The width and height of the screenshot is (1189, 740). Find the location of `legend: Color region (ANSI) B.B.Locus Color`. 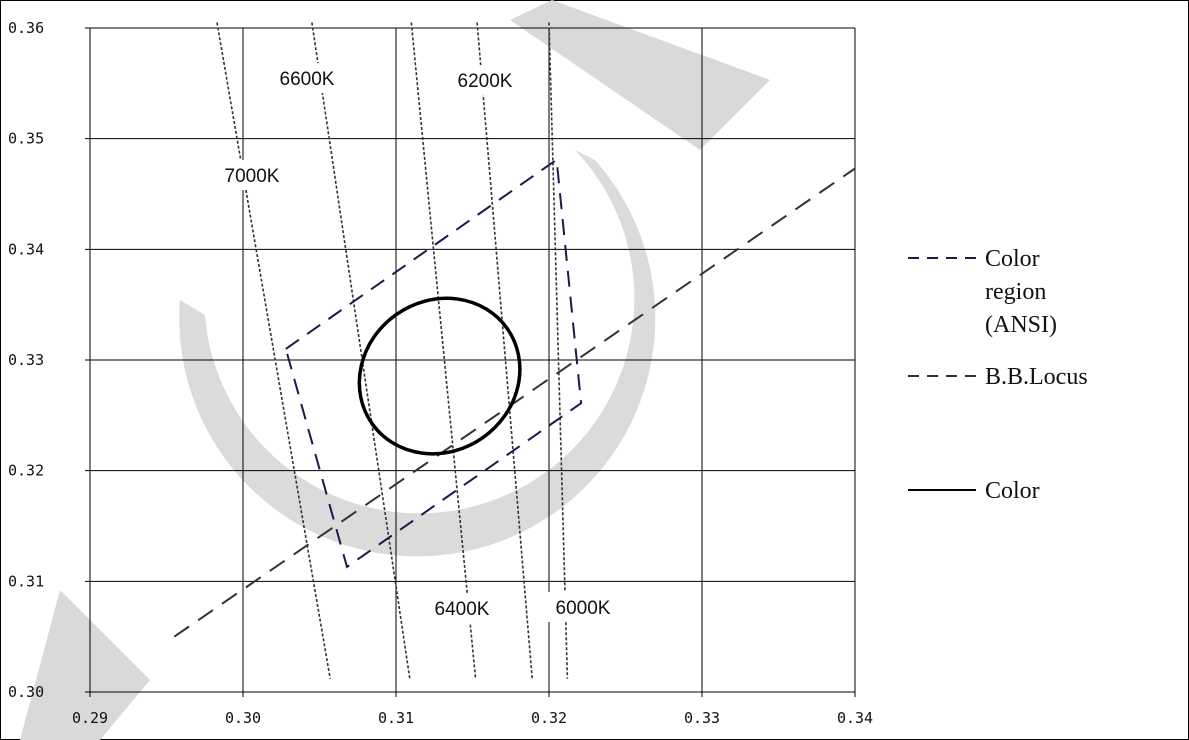

legend: Color region (ANSI) B.B.Locus Color is located at coordinates (998, 375).